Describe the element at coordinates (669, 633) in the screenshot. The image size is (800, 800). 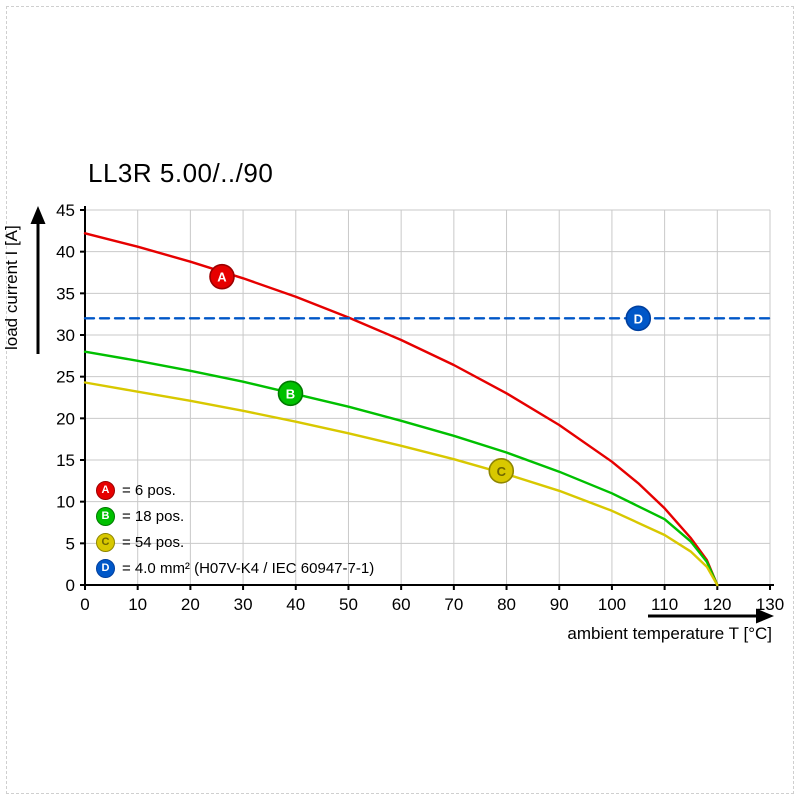
I see `x-axis-label: ambient temperature T [°C]` at that location.